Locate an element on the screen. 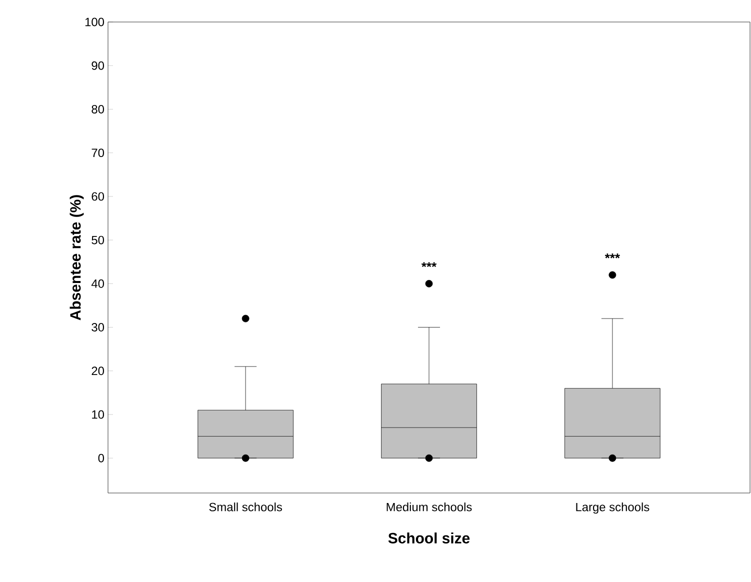 The width and height of the screenshot is (751, 582). y-axis-title: Absentee rate (%) is located at coordinates (77, 257).